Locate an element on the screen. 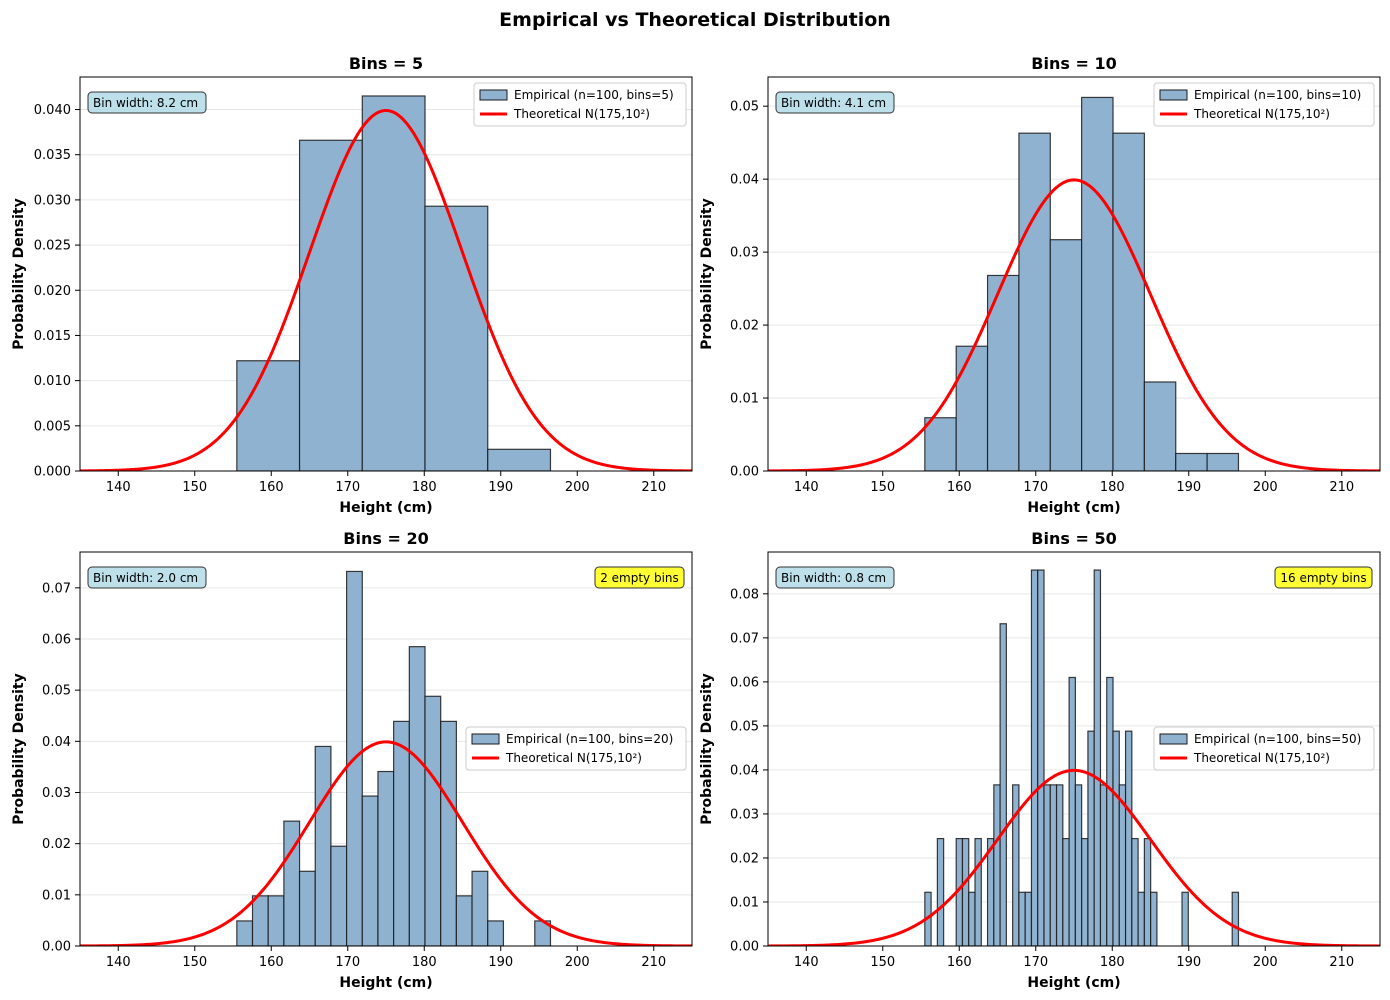 This screenshot has height=1000, width=1390. subplot-title: Bins = 20 is located at coordinates (385, 538).